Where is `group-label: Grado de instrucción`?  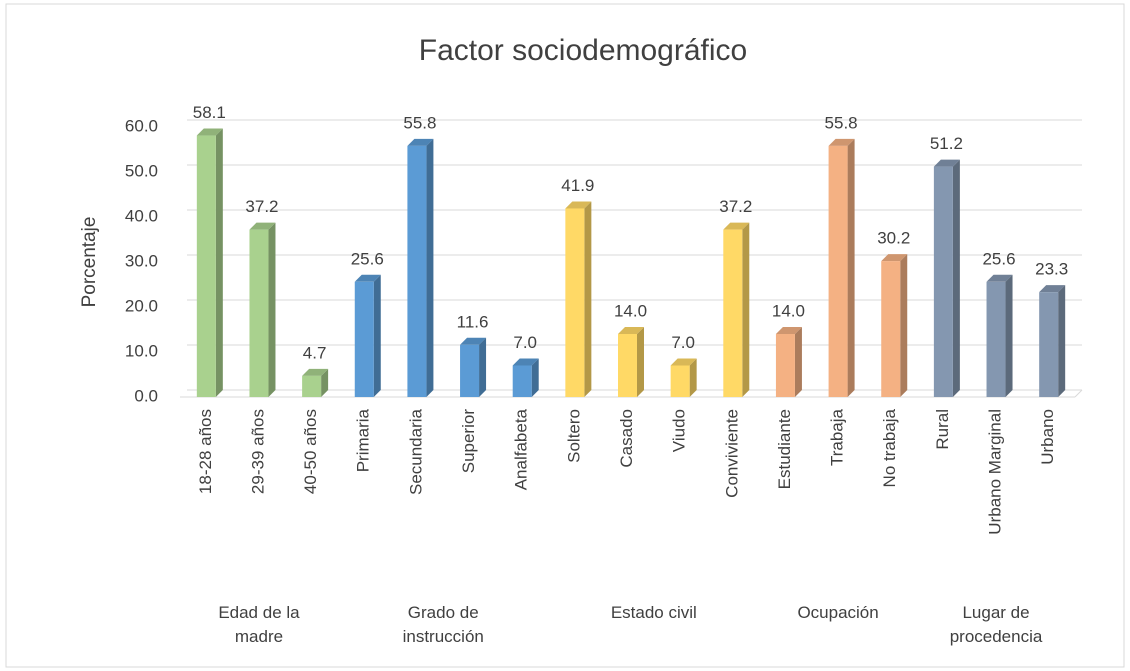 group-label: Grado de instrucción is located at coordinates (443, 624).